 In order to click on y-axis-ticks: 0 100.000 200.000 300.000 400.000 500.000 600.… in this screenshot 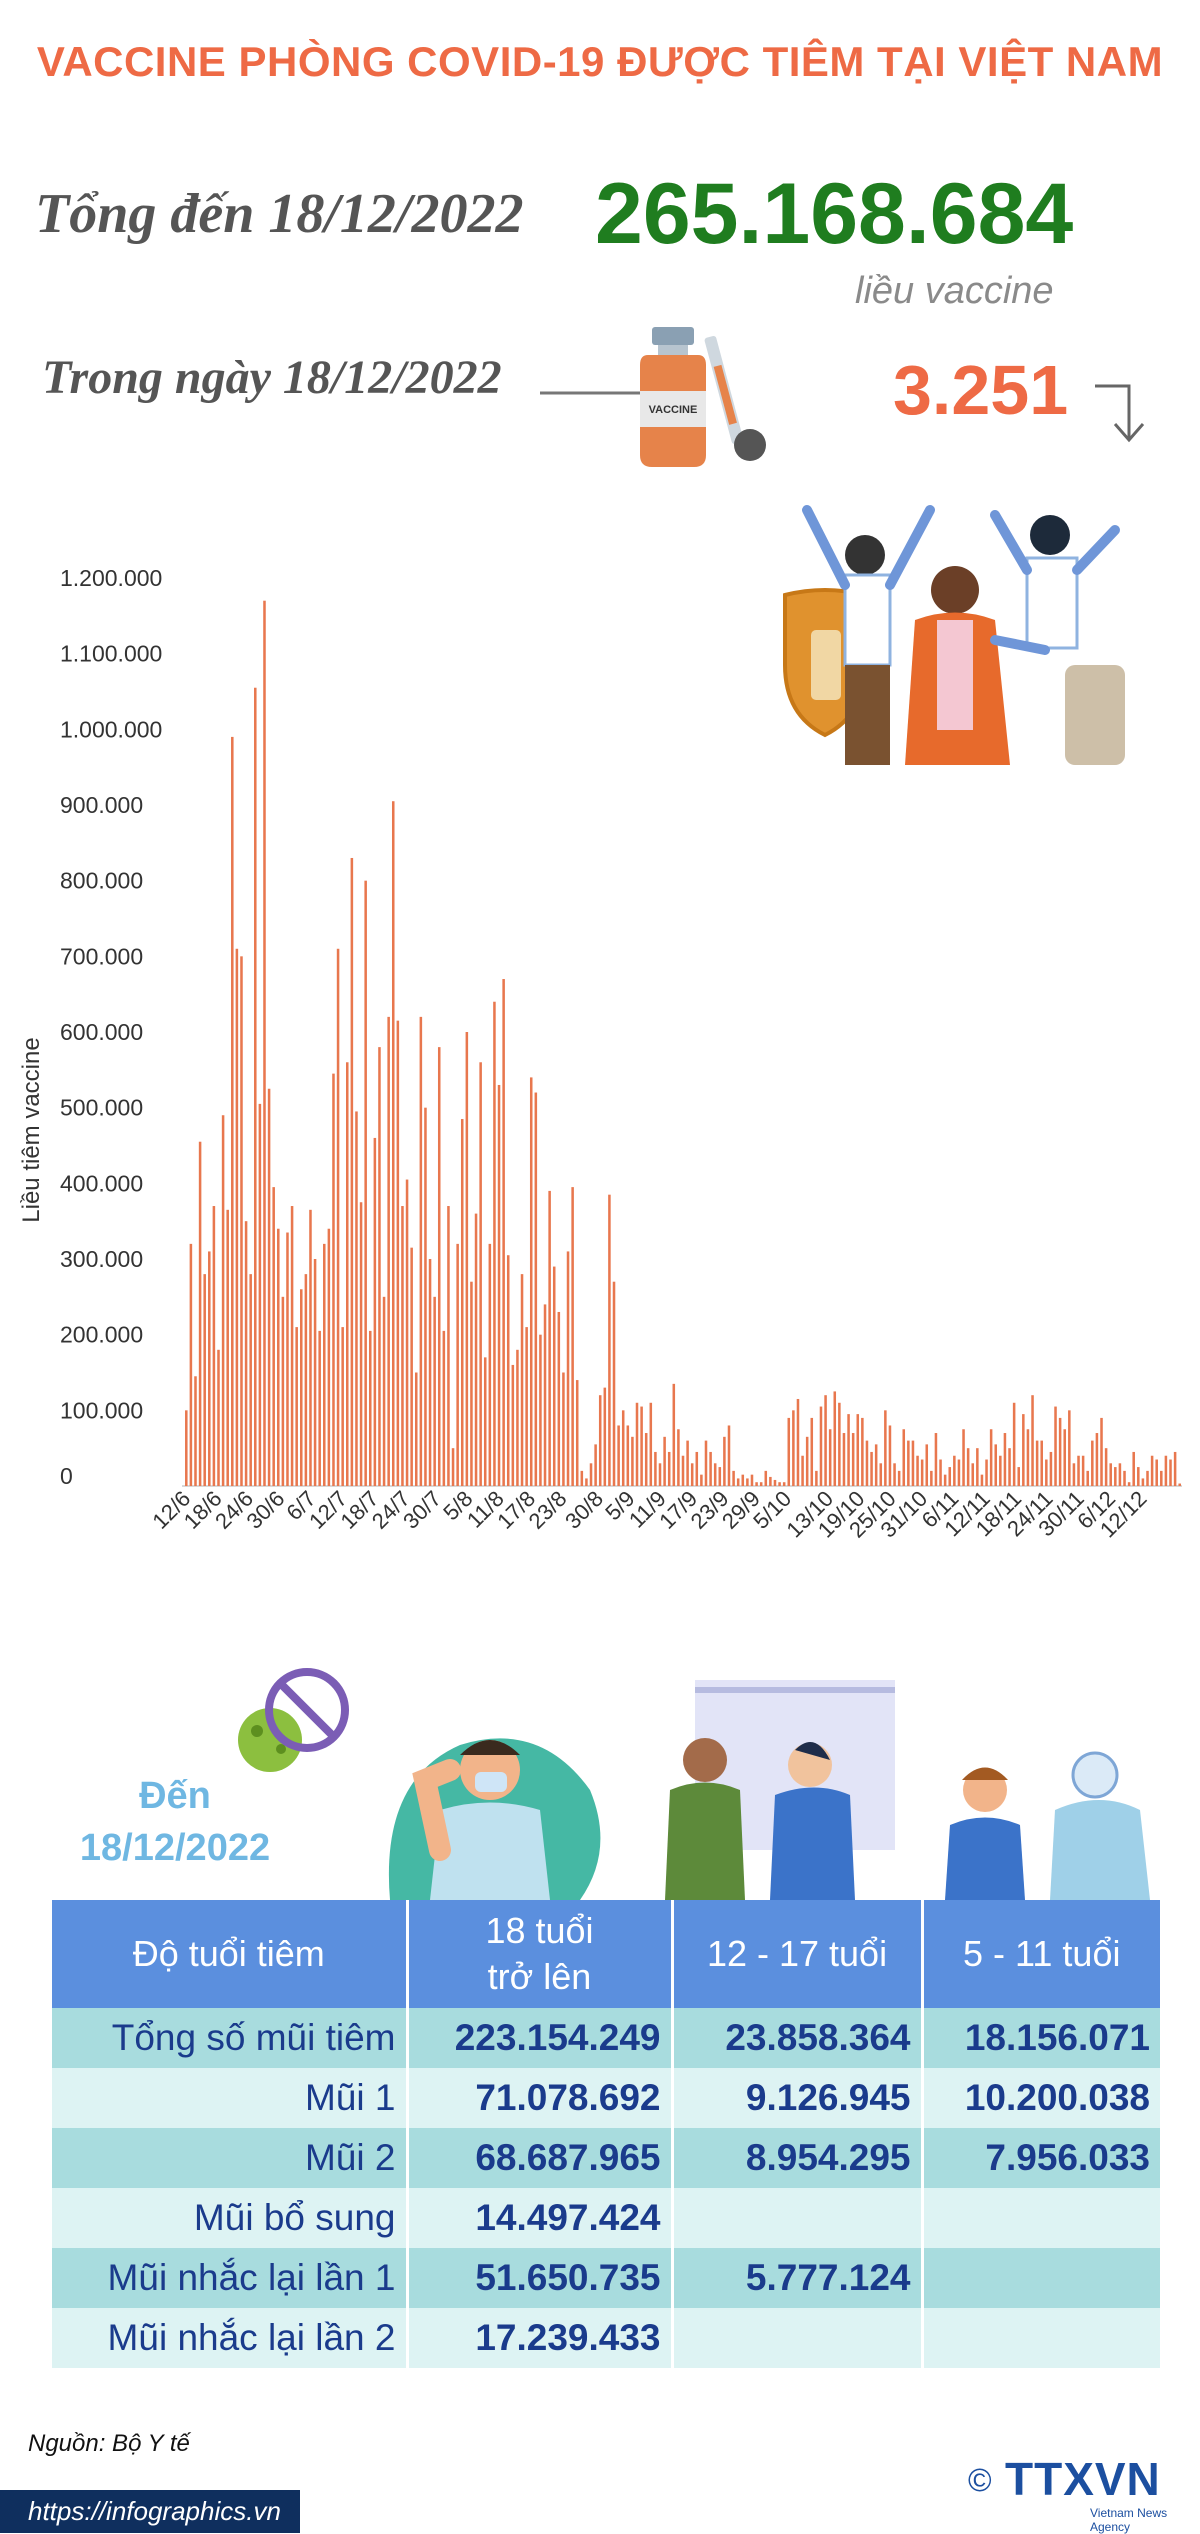, I will do `click(111, 1027)`.